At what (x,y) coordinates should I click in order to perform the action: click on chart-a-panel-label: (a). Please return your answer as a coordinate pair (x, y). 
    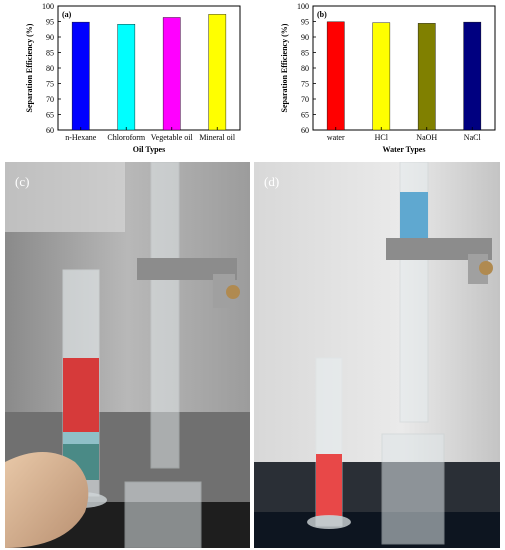
    Looking at the image, I should click on (67, 14).